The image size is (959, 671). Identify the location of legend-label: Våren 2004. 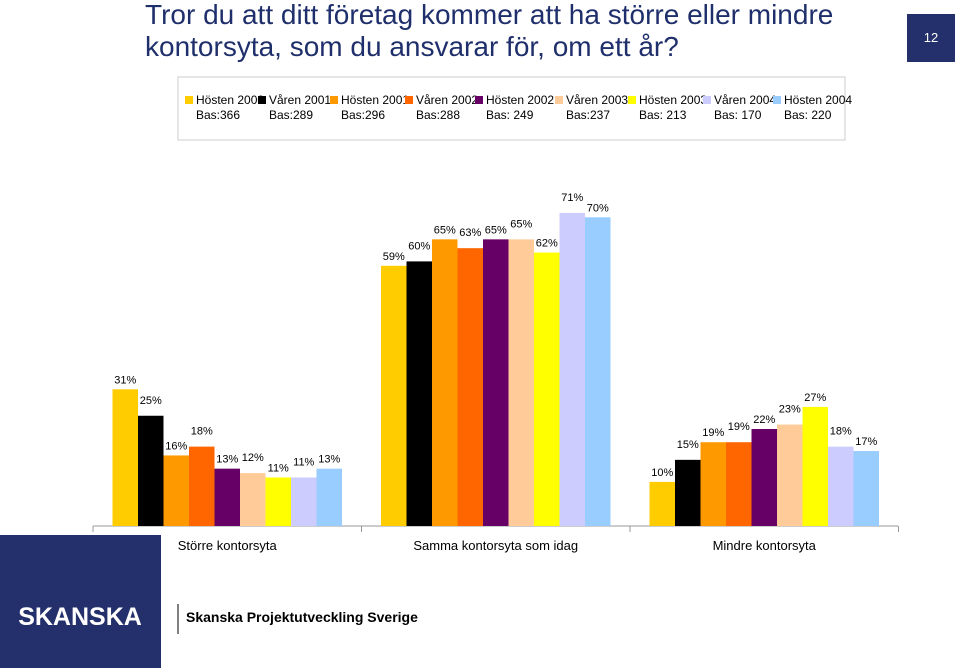
(745, 100).